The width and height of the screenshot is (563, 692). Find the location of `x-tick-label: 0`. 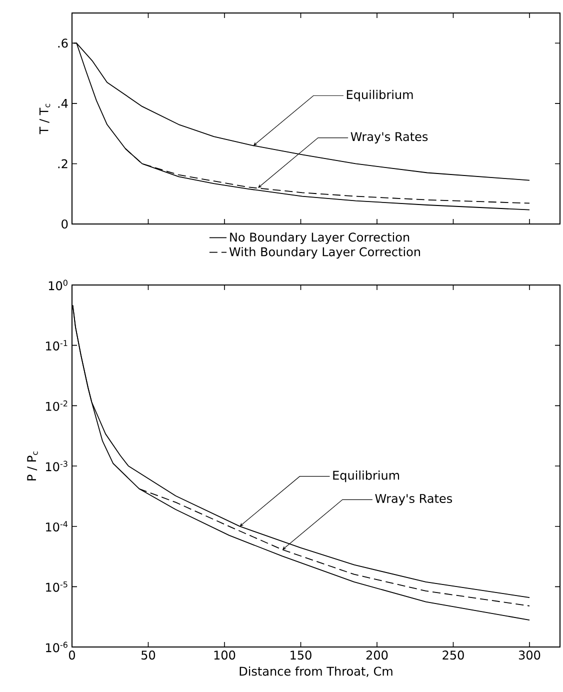

x-tick-label: 0 is located at coordinates (72, 655).